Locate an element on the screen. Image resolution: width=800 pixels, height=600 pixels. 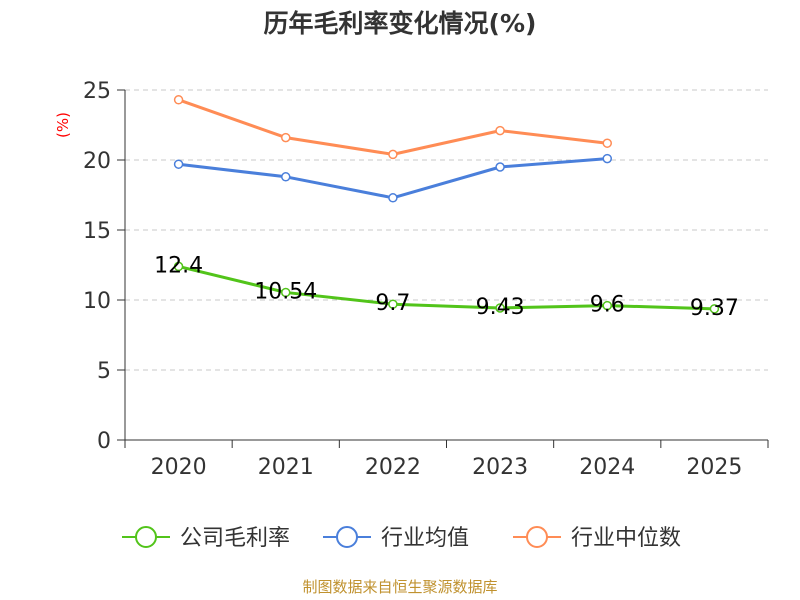
legend-item: 行业均值 is located at coordinates (396, 538).